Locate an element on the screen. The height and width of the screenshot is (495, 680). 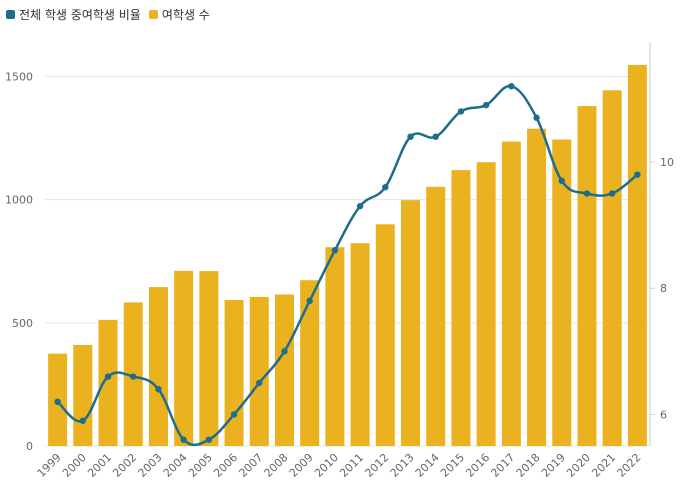
x-tick-label: 2013 is located at coordinates (402, 465).